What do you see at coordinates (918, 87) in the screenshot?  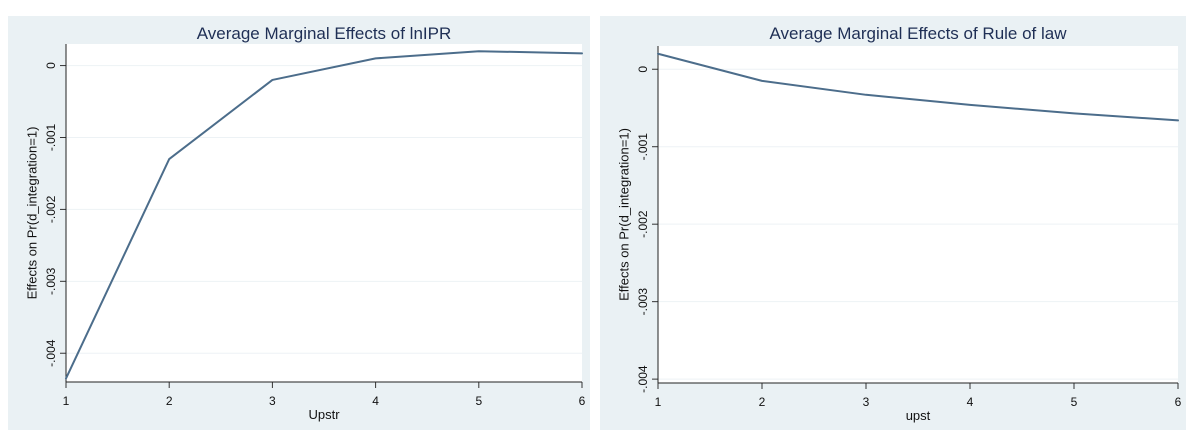 I see `marginal-effect-series-line` at bounding box center [918, 87].